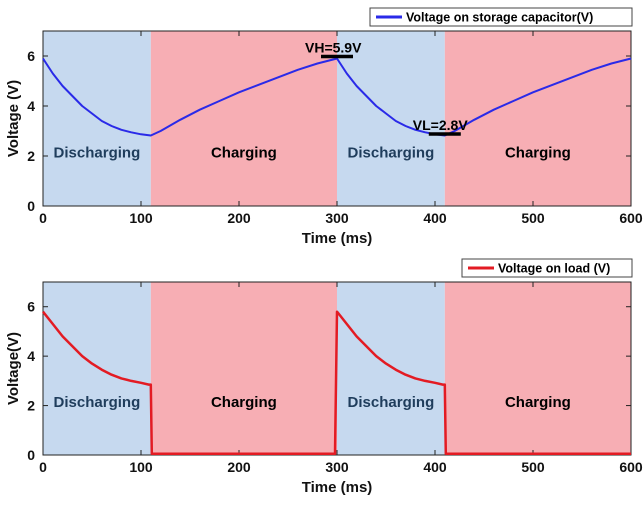 The width and height of the screenshot is (644, 507). I want to click on series-line-capacitor, so click(337, 97).